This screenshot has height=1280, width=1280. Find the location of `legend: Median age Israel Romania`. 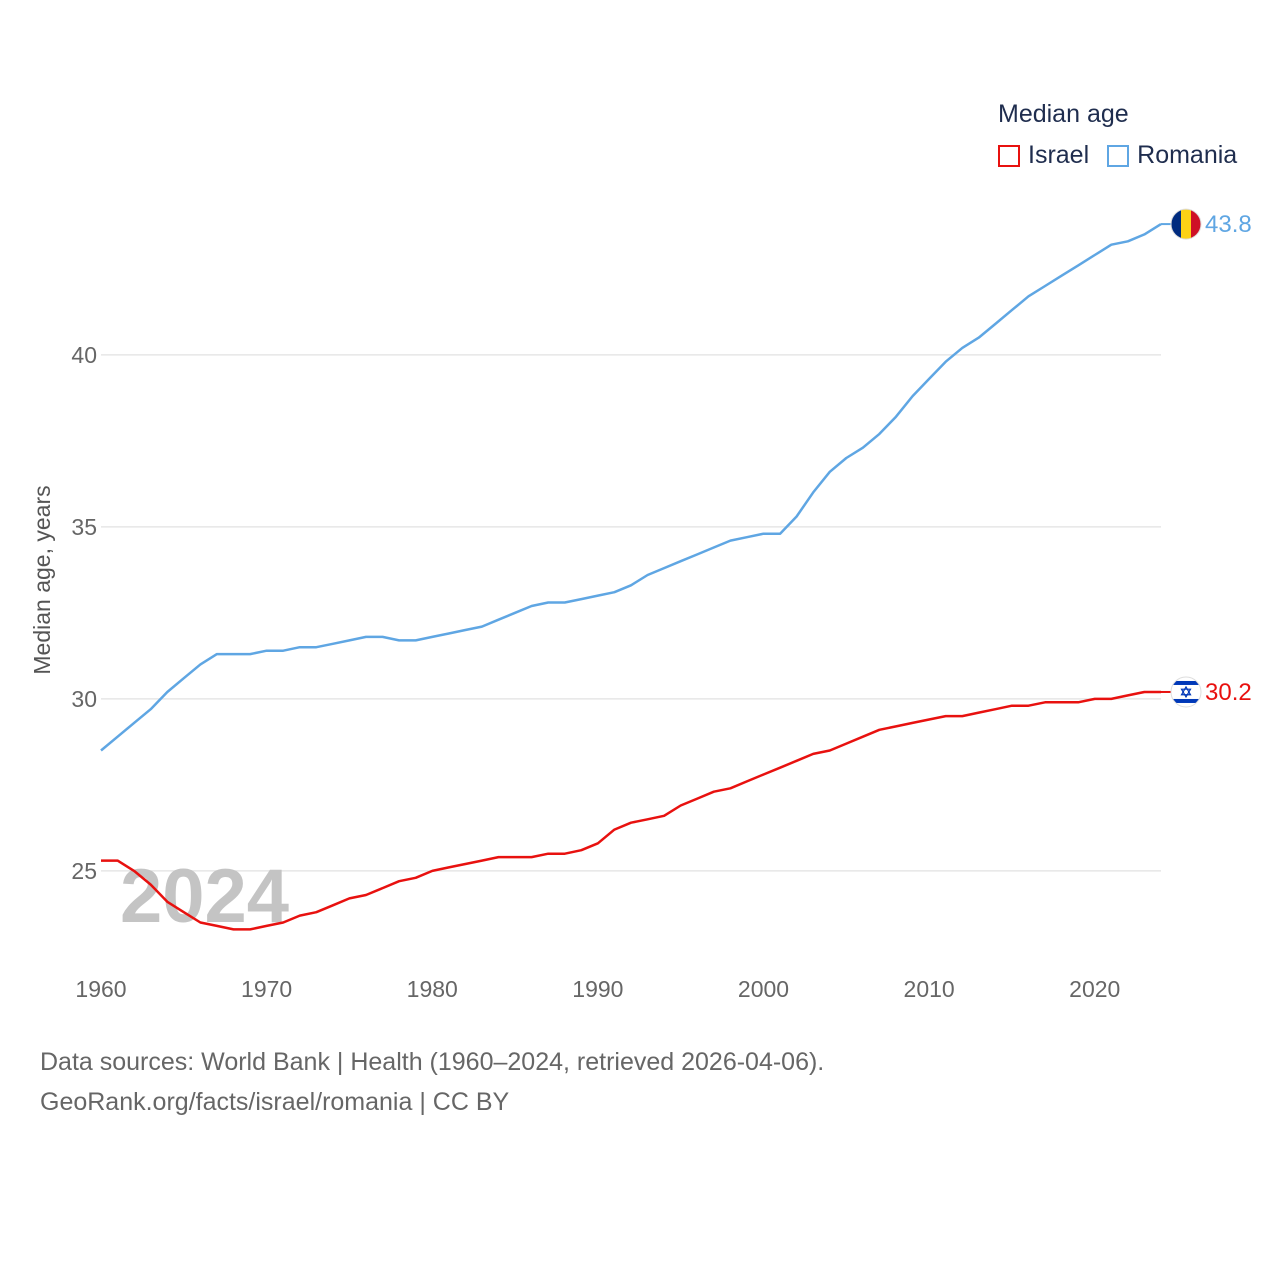

legend: Median age Israel Romania is located at coordinates (1126, 135).